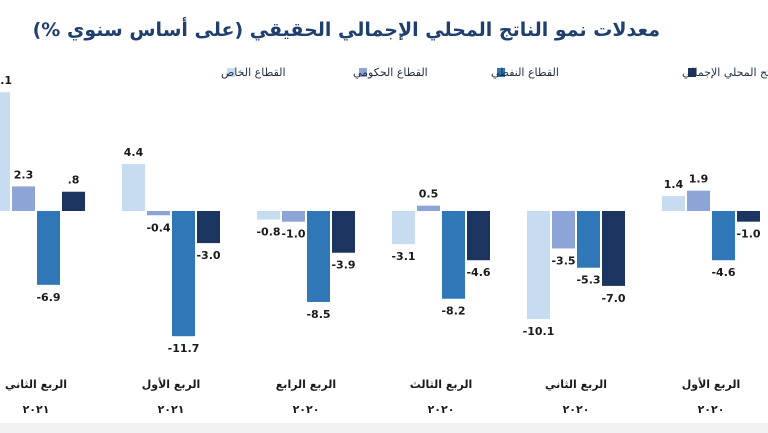 The image size is (768, 433). Describe the element at coordinates (429, 194) in the screenshot. I see `data-label: 0.5` at that location.